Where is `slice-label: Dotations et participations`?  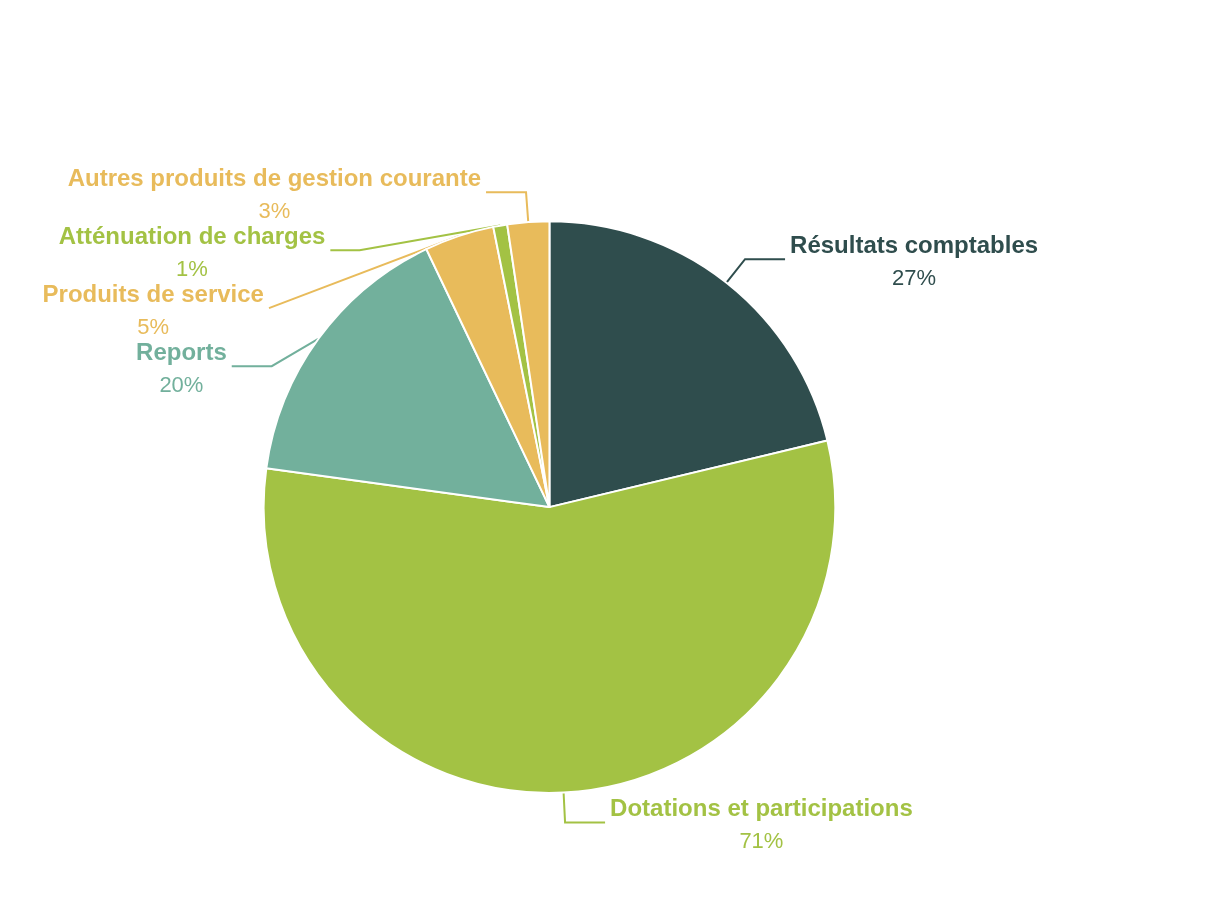
slice-label: Dotations et participations is located at coordinates (761, 808).